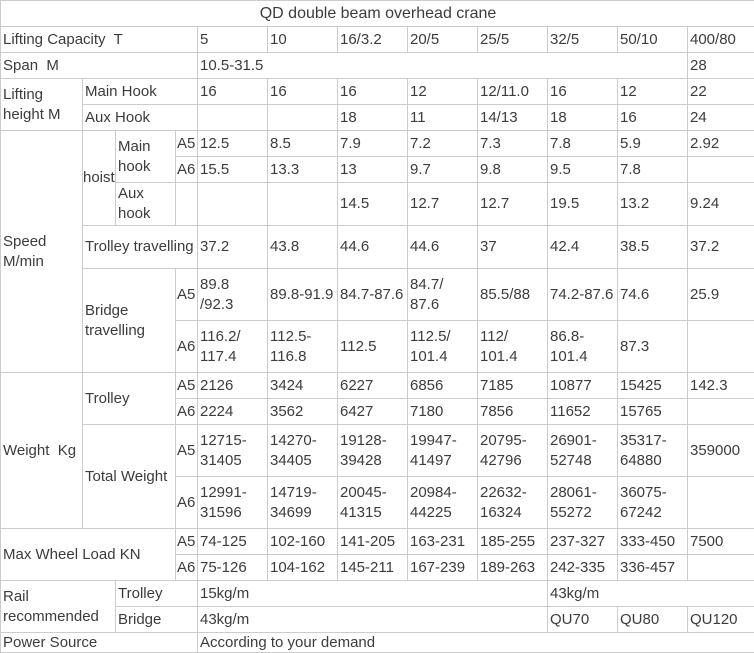  What do you see at coordinates (653, 295) in the screenshot?
I see `value-cell: 74.6` at bounding box center [653, 295].